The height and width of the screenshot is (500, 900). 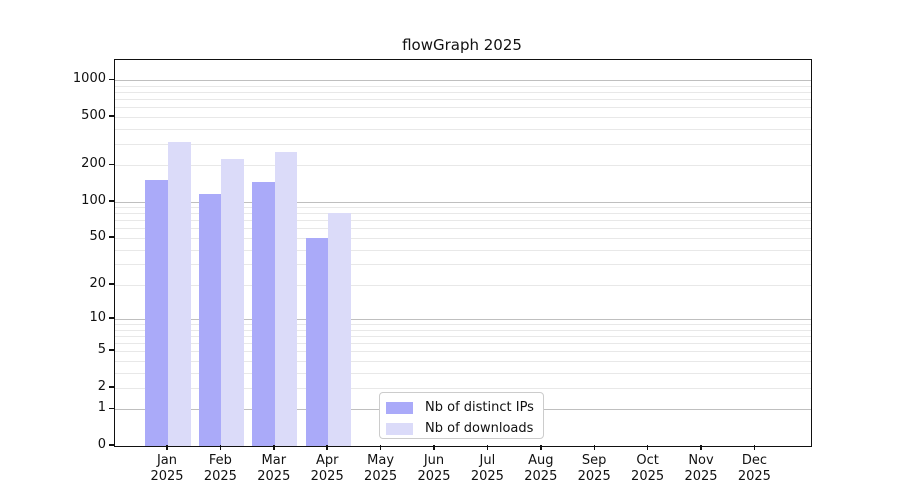 What do you see at coordinates (220, 447) in the screenshot?
I see `x-tick-mark-feb` at bounding box center [220, 447].